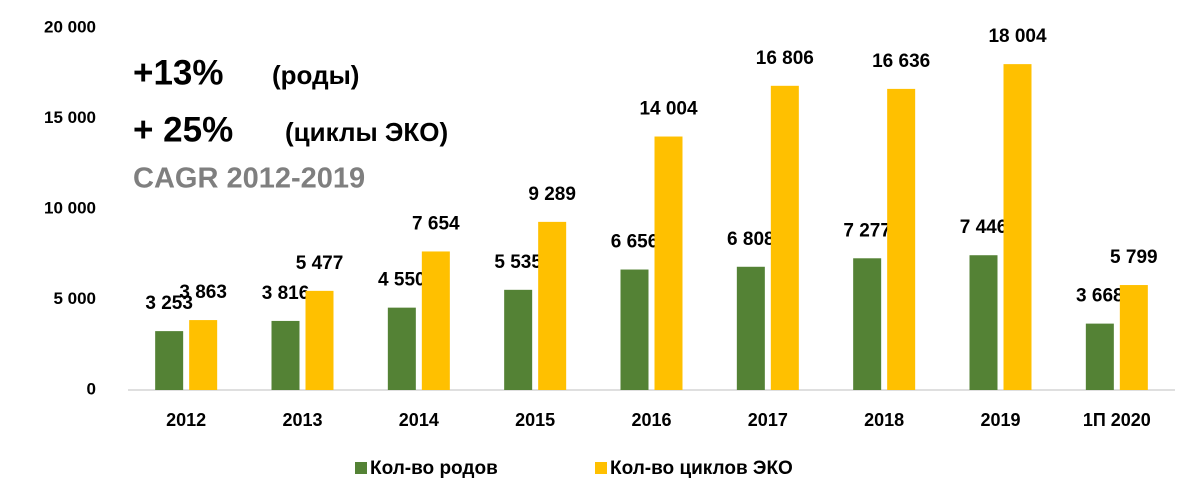 The width and height of the screenshot is (1179, 488). What do you see at coordinates (402, 280) in the screenshot?
I see `data-label: 4 550` at bounding box center [402, 280].